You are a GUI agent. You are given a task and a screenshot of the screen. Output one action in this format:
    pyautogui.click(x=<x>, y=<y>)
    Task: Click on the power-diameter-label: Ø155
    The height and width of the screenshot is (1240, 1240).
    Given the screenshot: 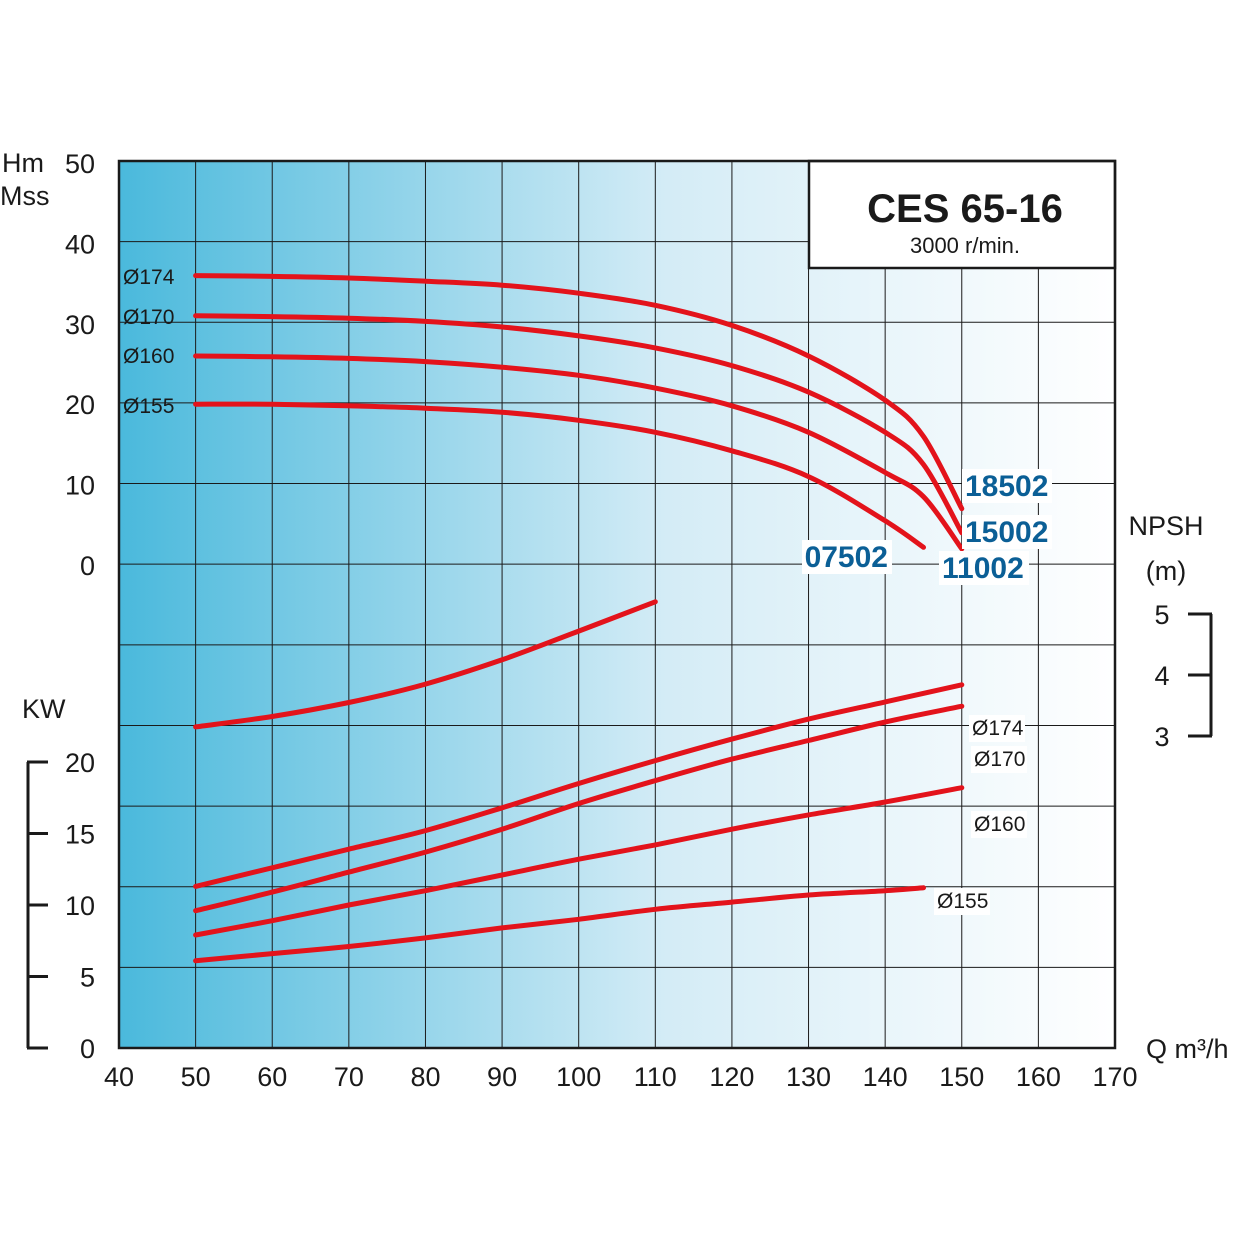 What is the action you would take?
    pyautogui.click(x=962, y=901)
    